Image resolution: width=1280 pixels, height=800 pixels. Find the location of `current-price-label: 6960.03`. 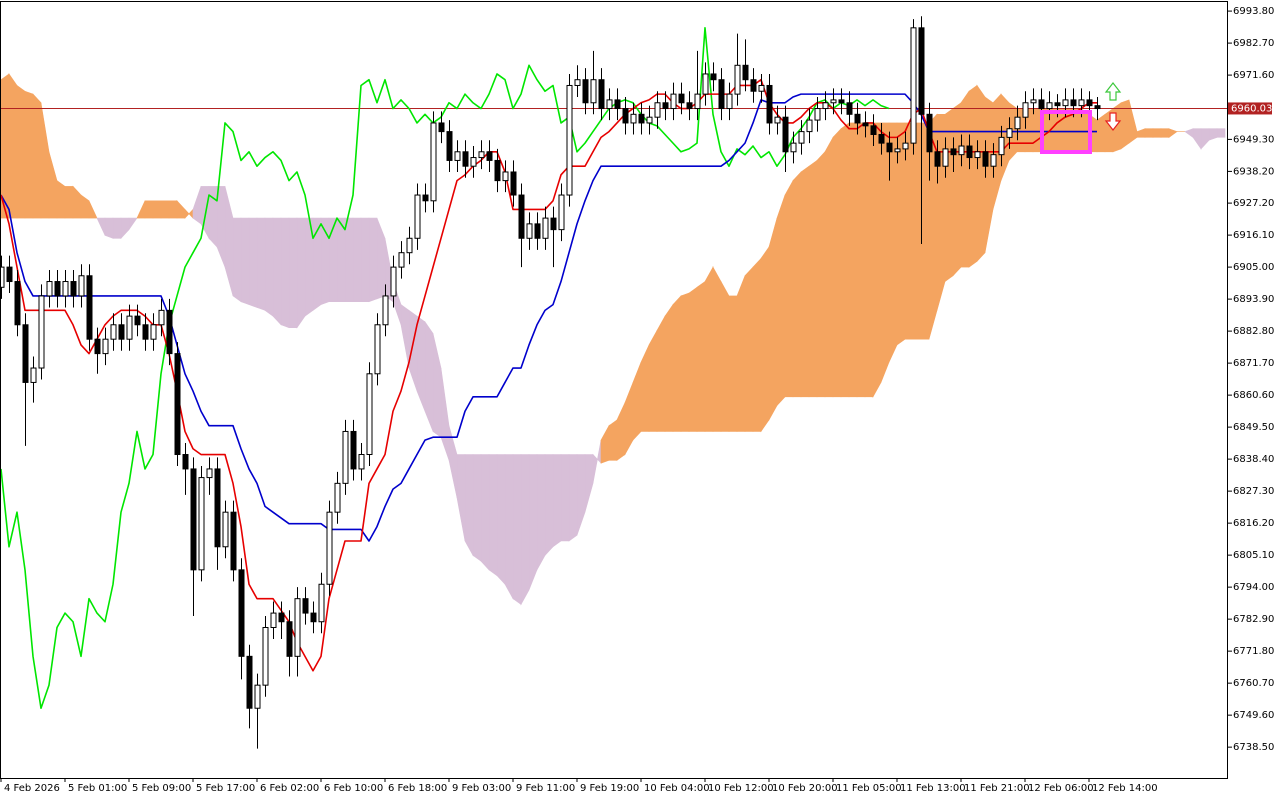

current-price-label: 6960.03 is located at coordinates (1251, 108).